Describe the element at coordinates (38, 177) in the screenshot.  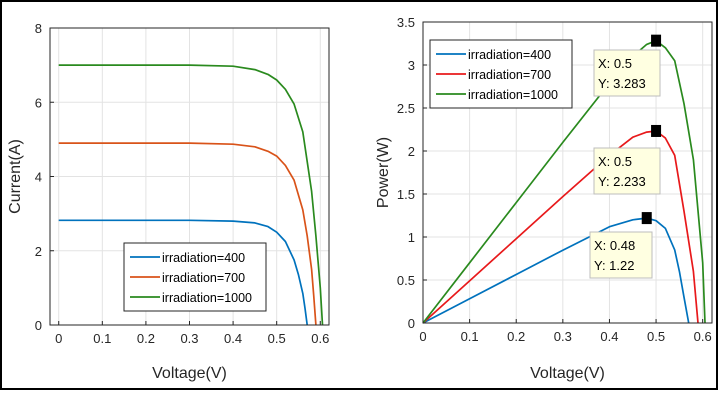
I see `y-tick-label: 4` at that location.